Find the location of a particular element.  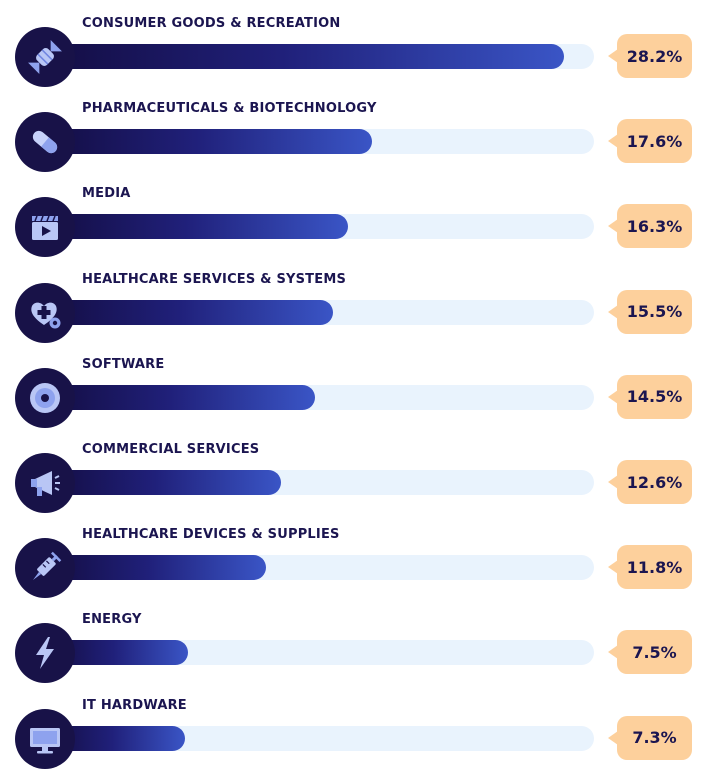

bar-row-healthcare-services-and-systems: HEALTHCARE SERVICES & SYSTEMS 15.5% is located at coordinates (362, 314).